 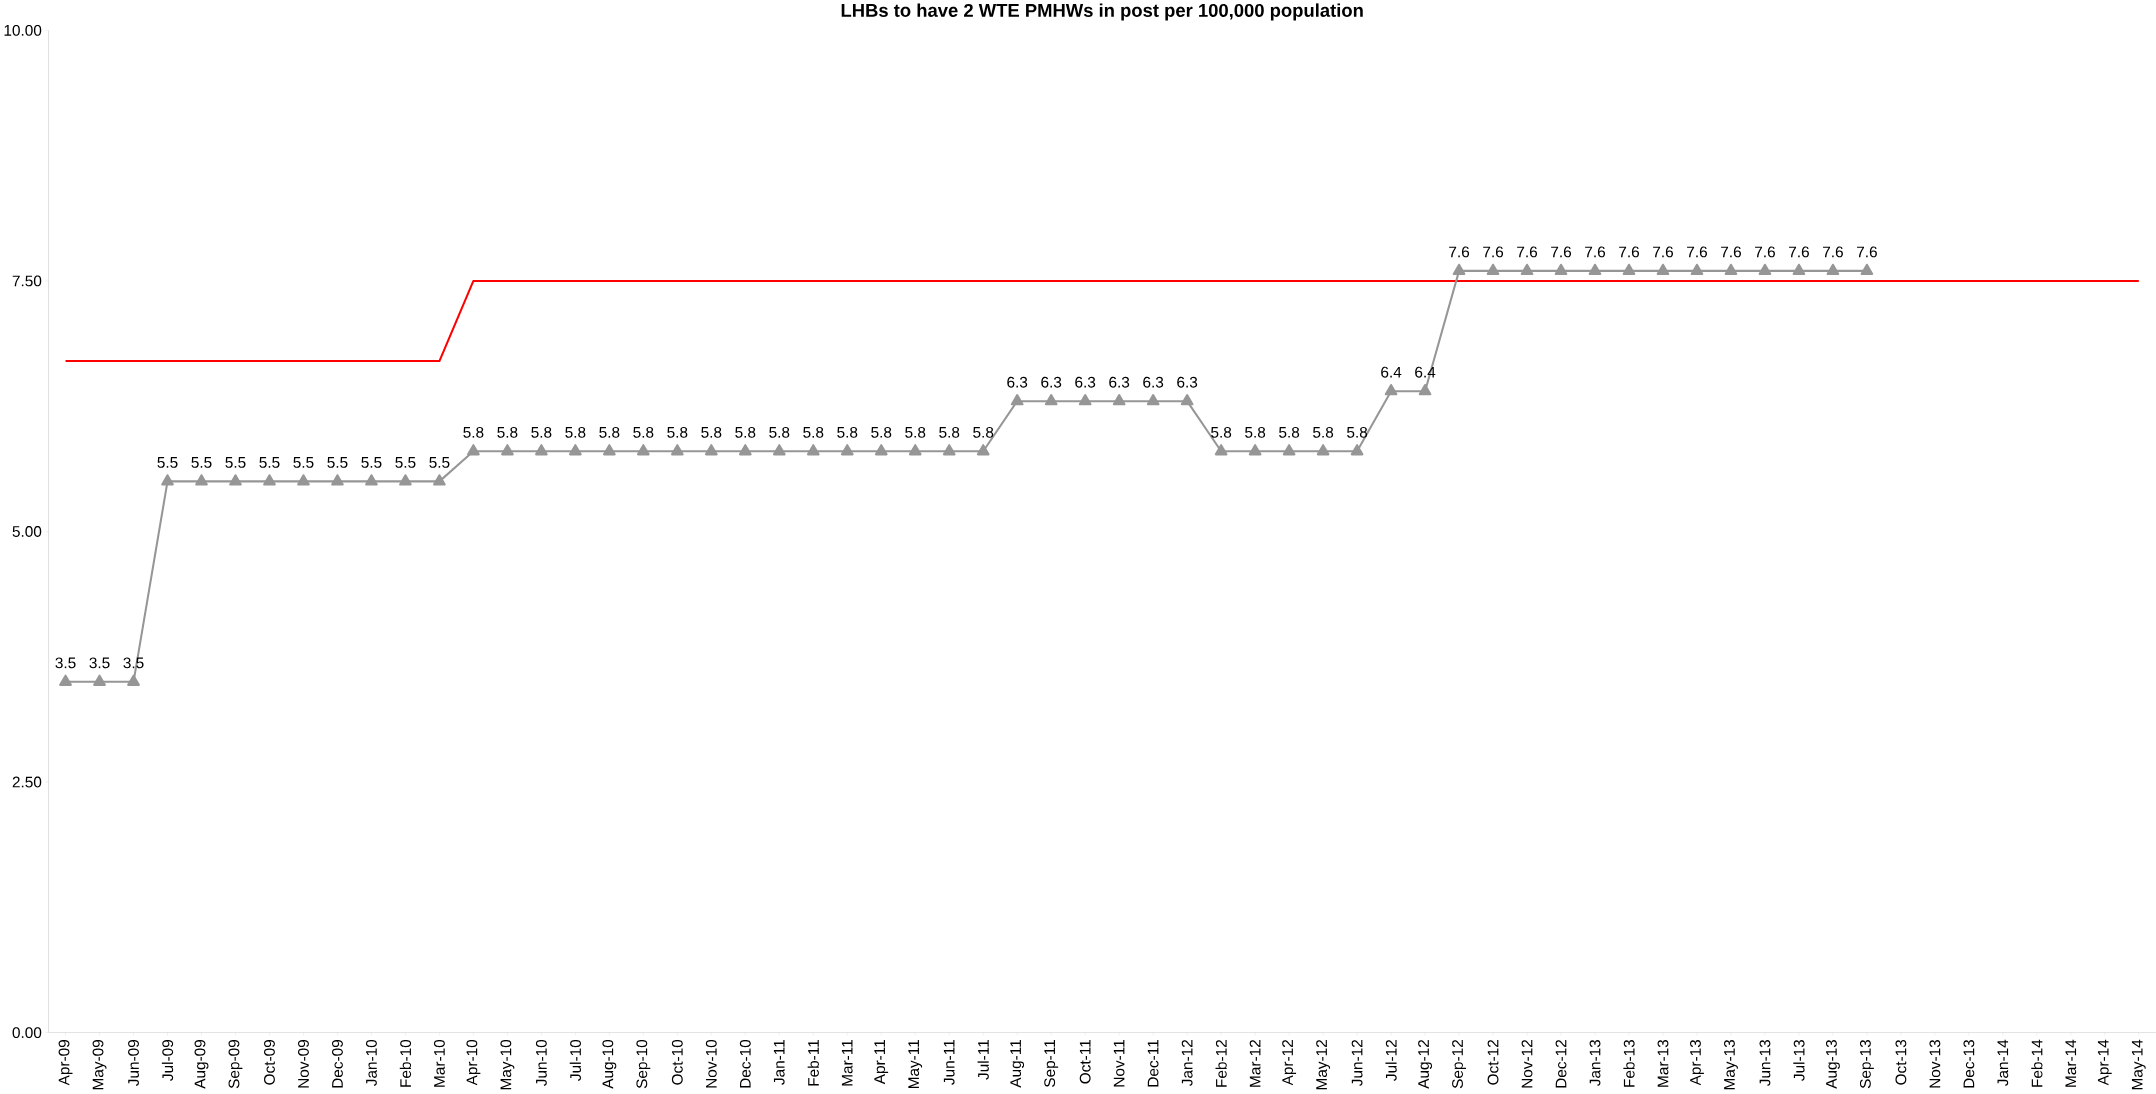 What do you see at coordinates (99, 1065) in the screenshot?
I see `x-tick-label: May-09` at bounding box center [99, 1065].